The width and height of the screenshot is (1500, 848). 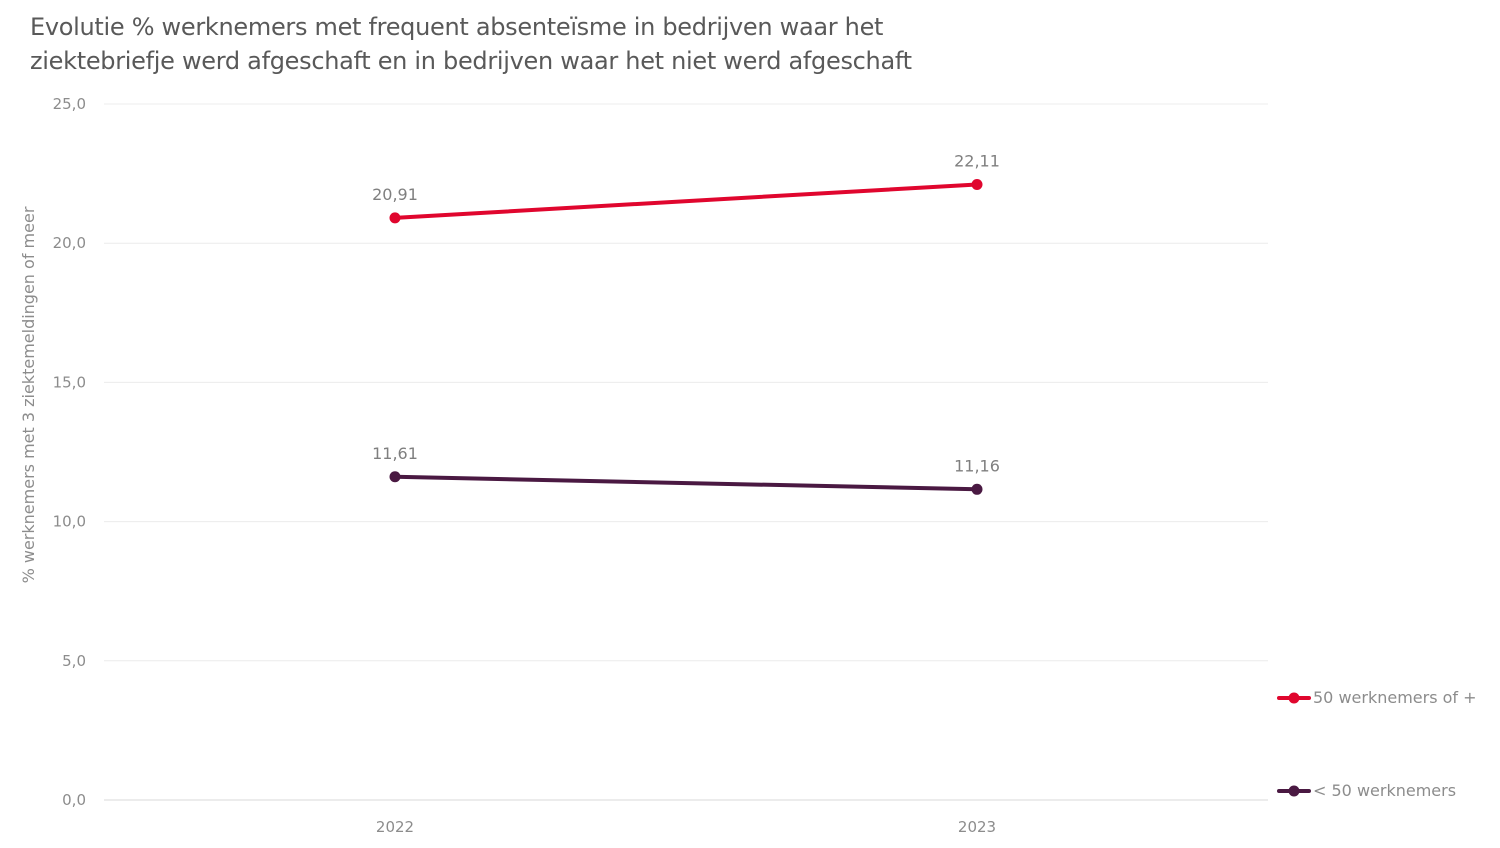 I want to click on legend: 50 werknemers of + < 50 werknemers, so click(x=1377, y=744).